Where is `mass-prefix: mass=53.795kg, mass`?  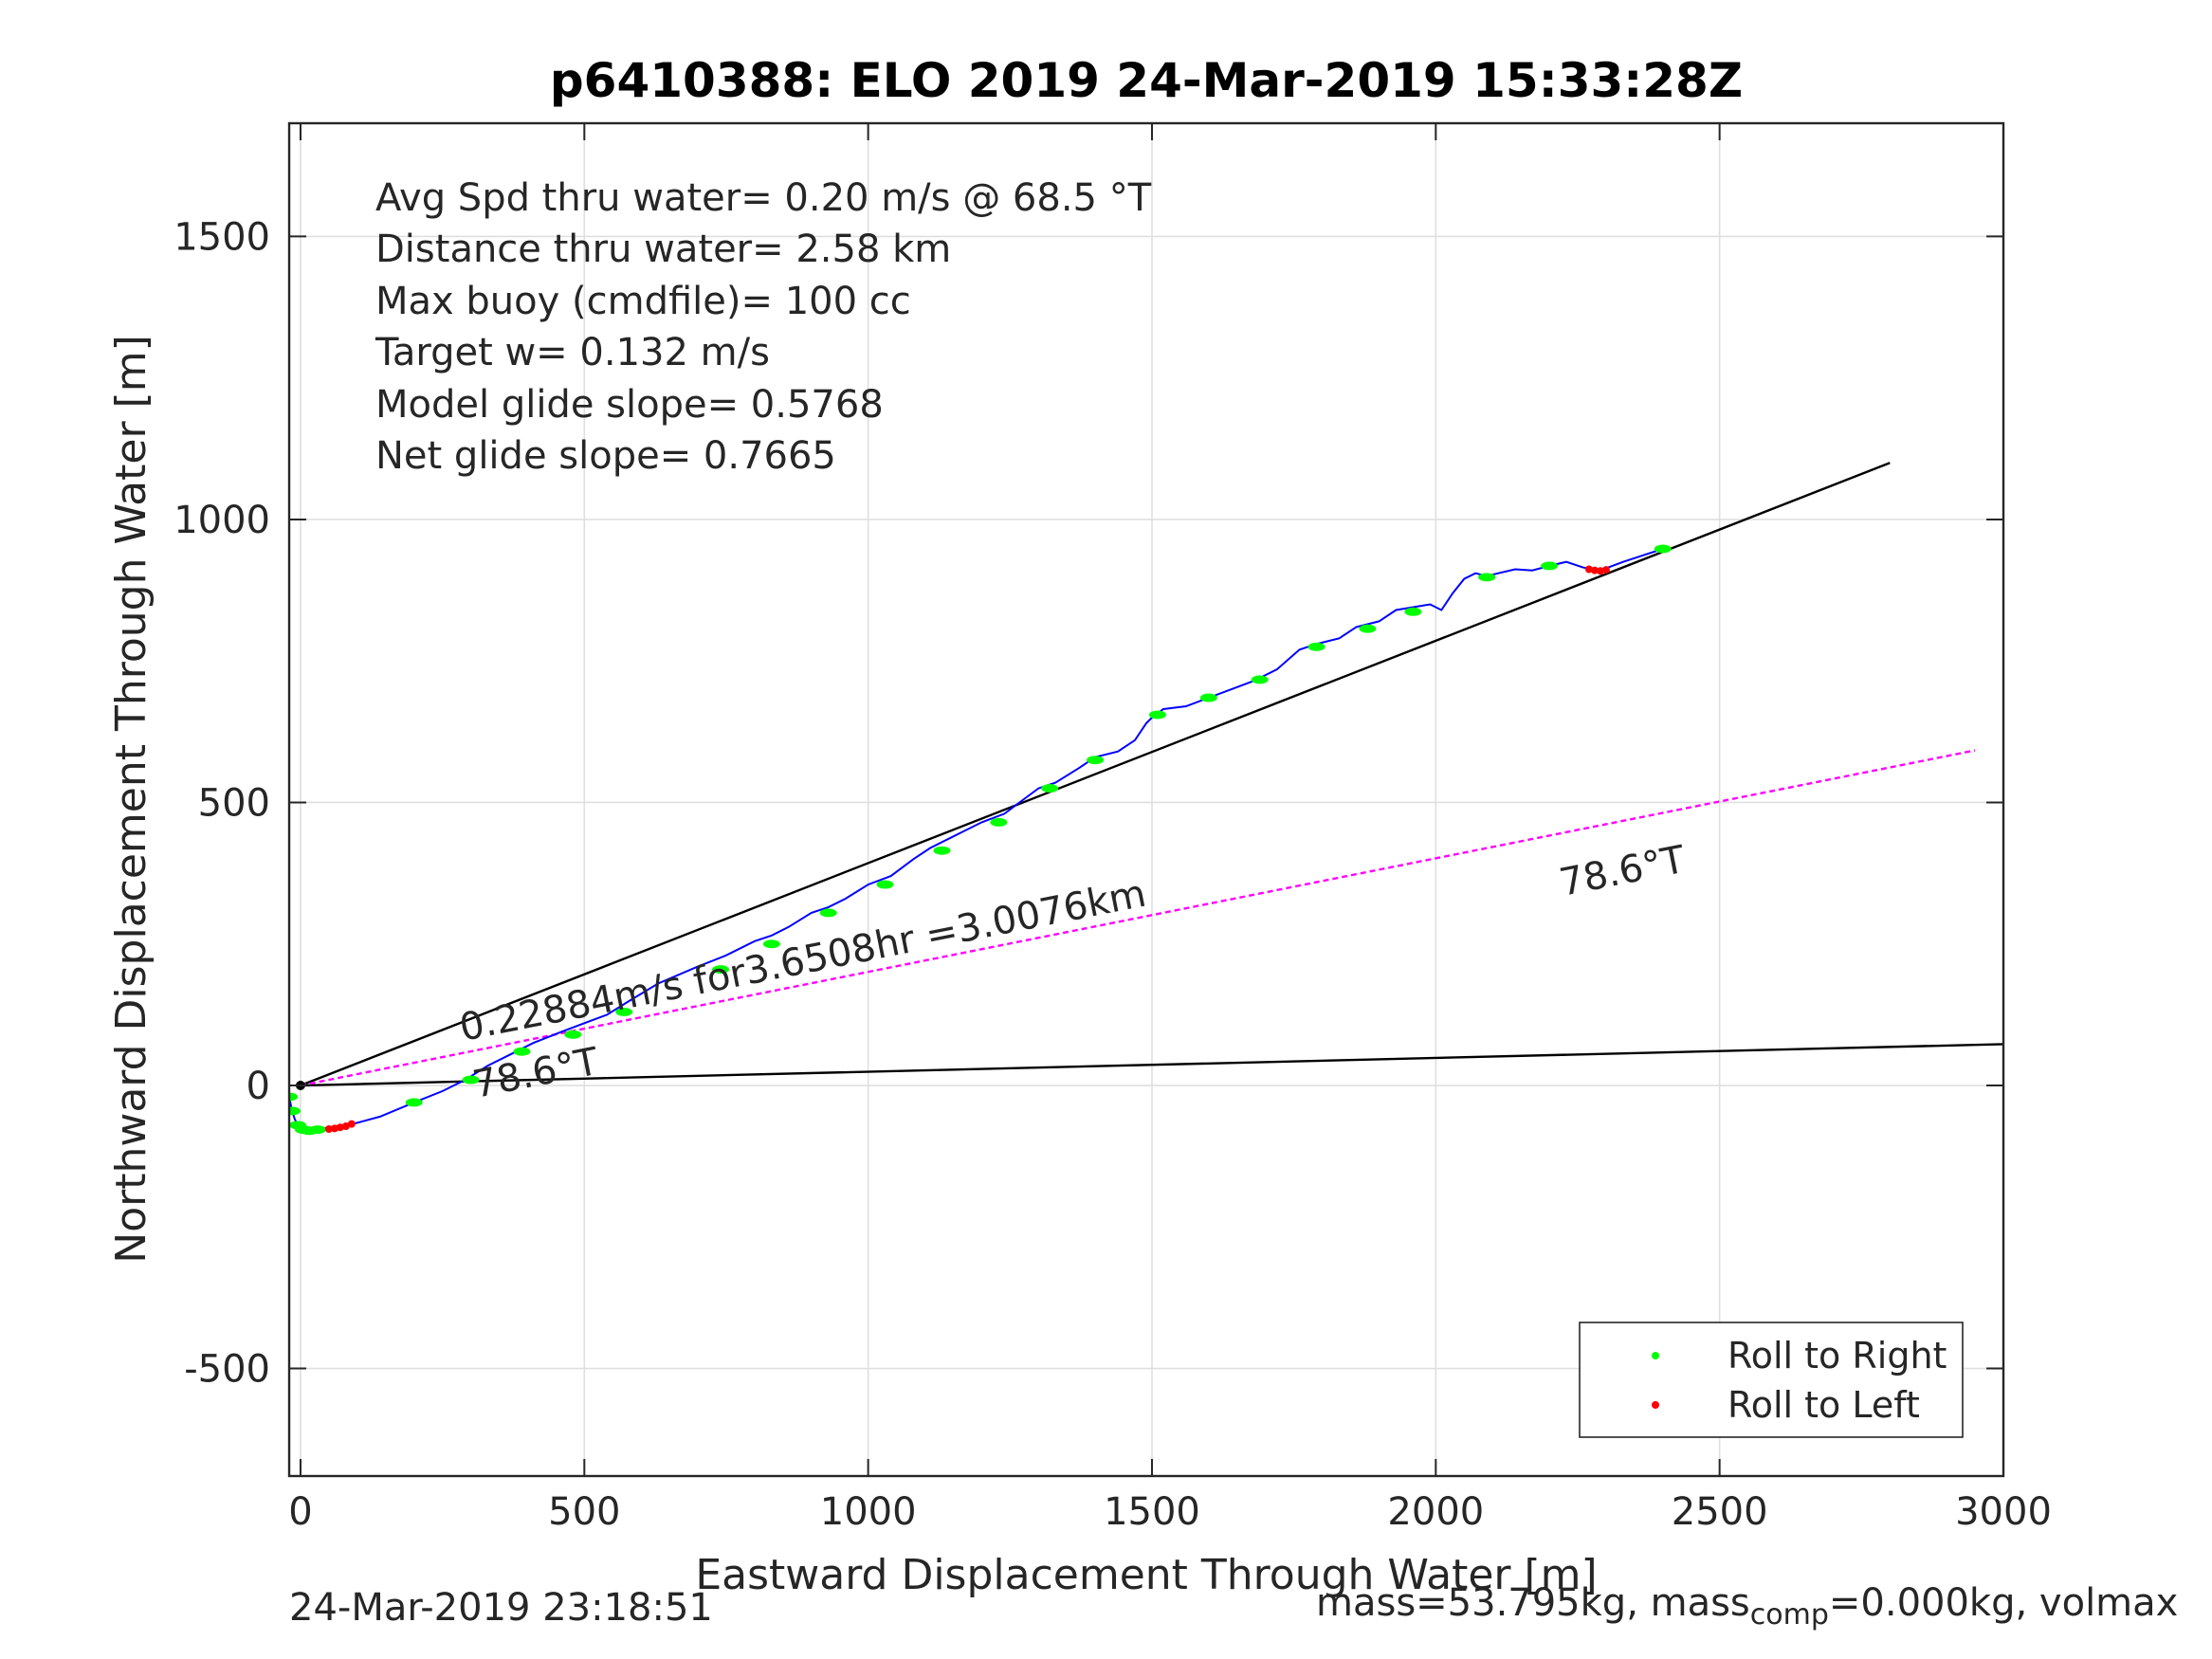
mass-prefix: mass=53.795kg, mass is located at coordinates (1533, 1603).